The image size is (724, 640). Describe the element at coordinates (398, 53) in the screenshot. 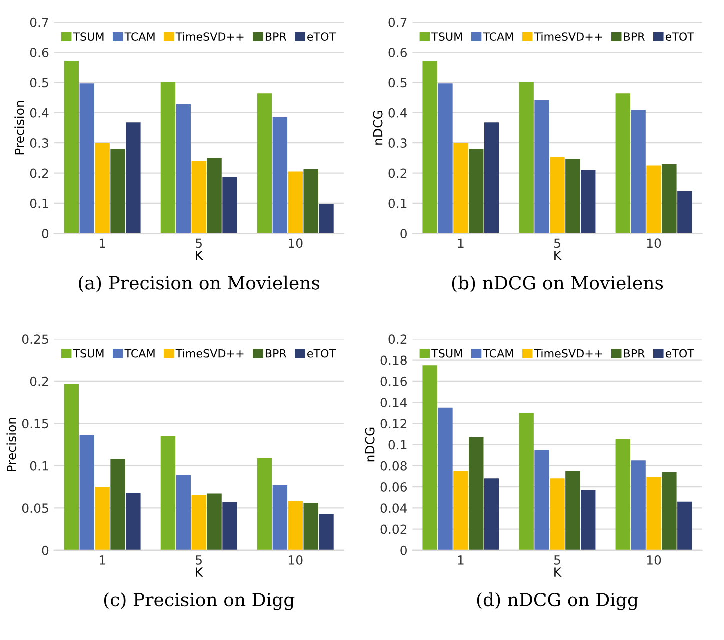

I see `y-tick-label: 0.6` at that location.